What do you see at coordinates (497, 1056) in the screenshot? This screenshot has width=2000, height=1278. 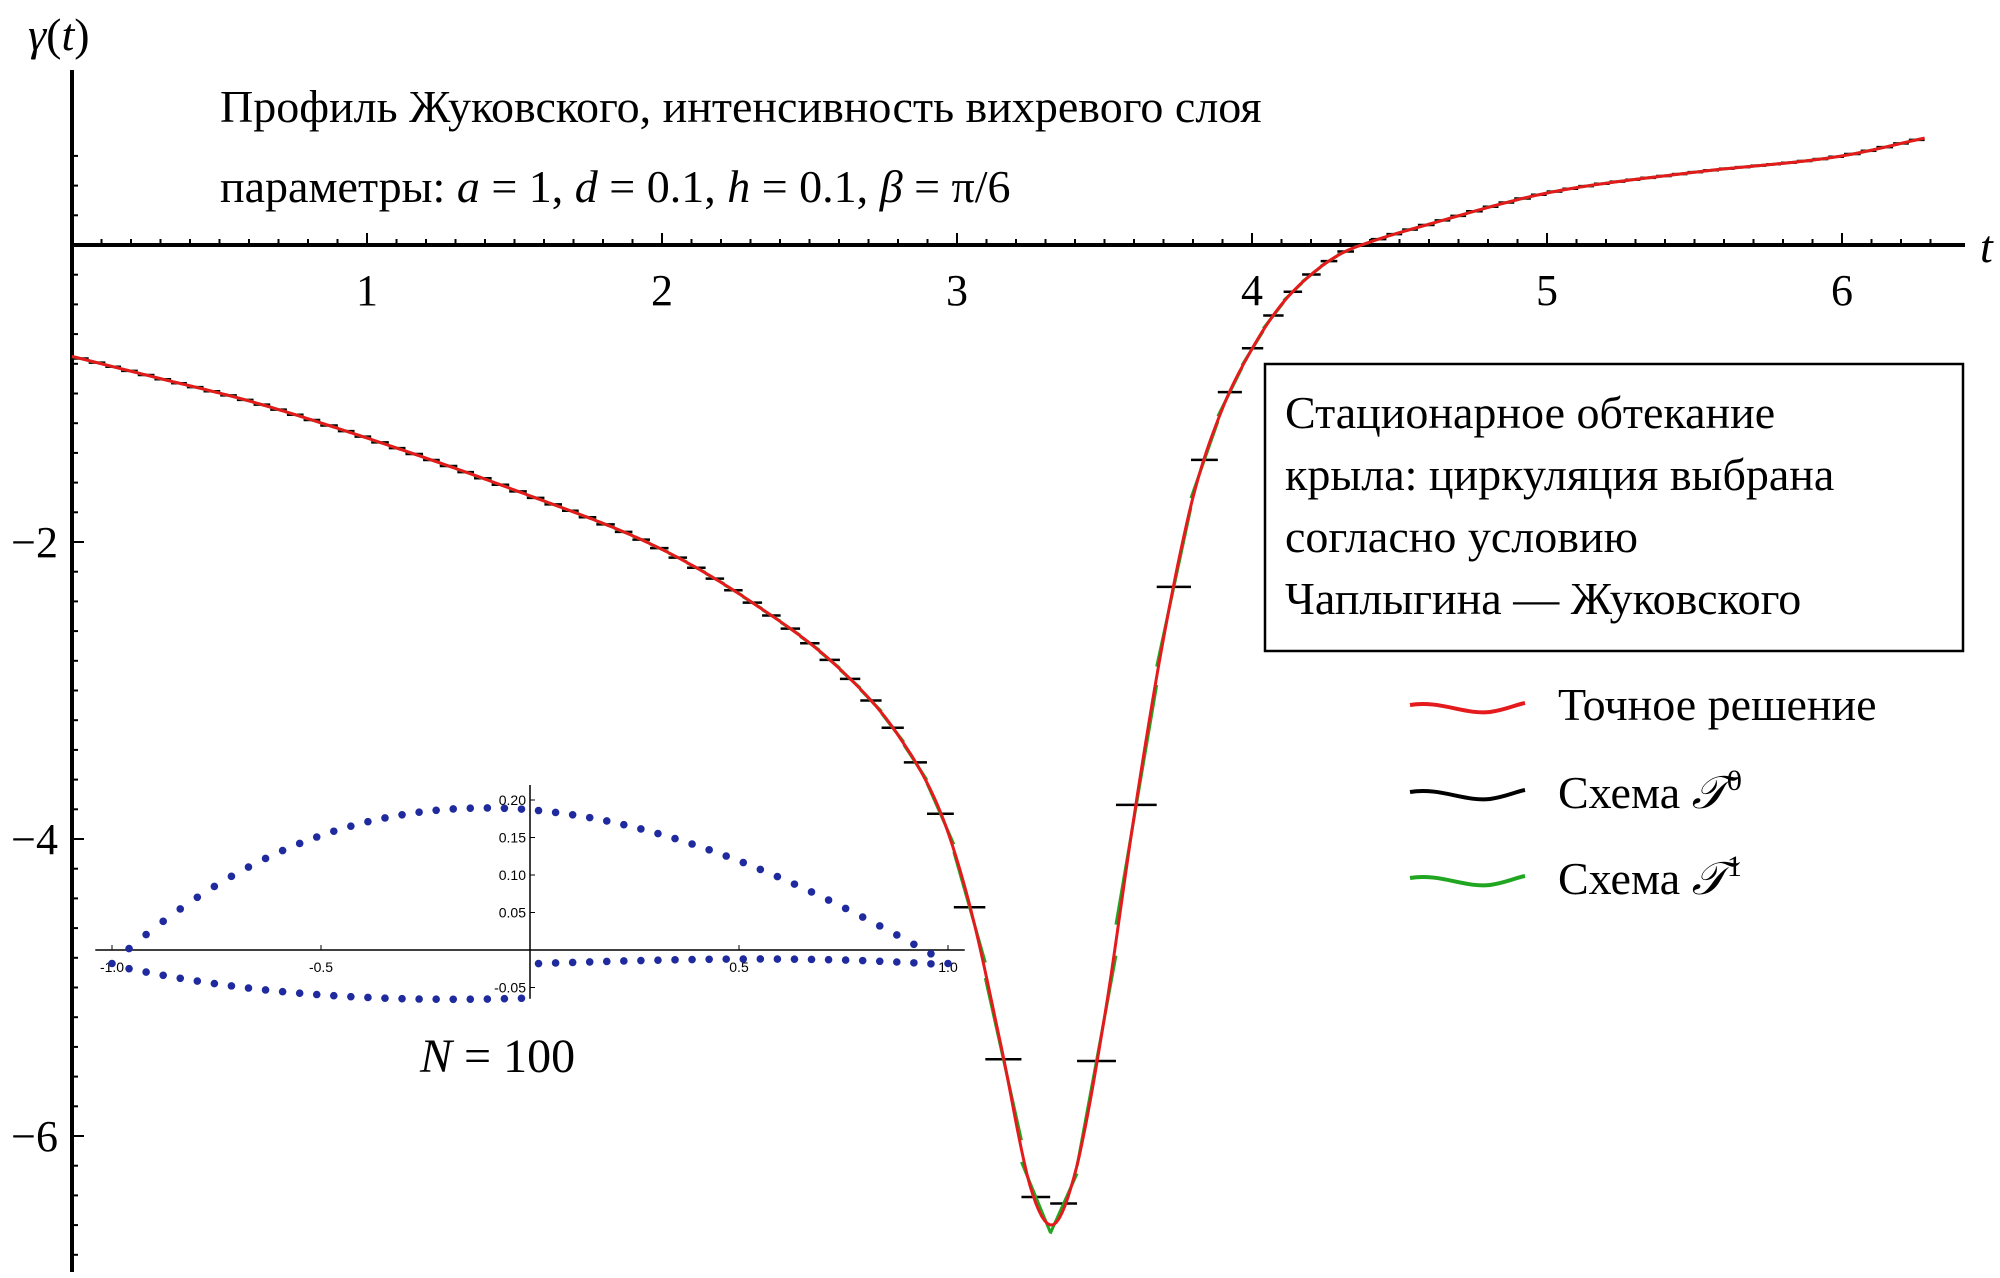 I see `n-label: N = 100` at bounding box center [497, 1056].